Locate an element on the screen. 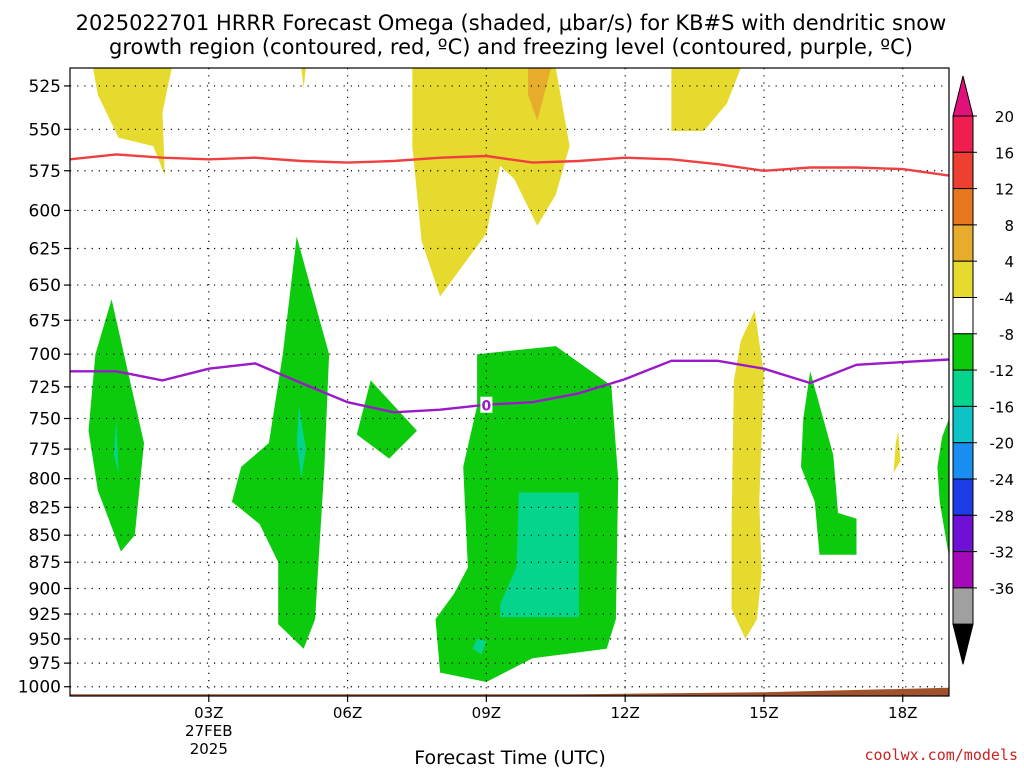  colorbar-label: -4 is located at coordinates (1006, 299).